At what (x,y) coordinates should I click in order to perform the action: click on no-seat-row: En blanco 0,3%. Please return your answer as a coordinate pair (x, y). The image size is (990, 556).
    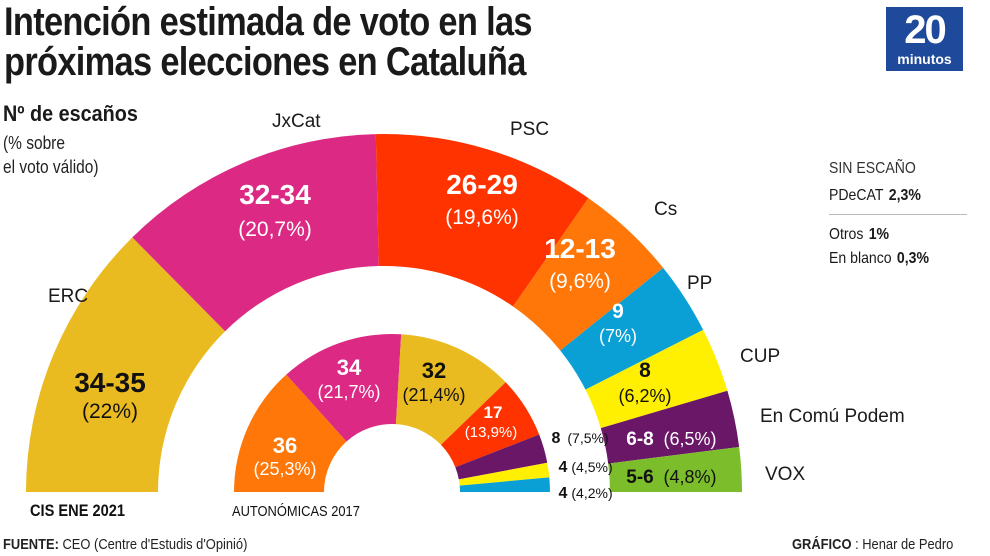
    Looking at the image, I should click on (890, 259).